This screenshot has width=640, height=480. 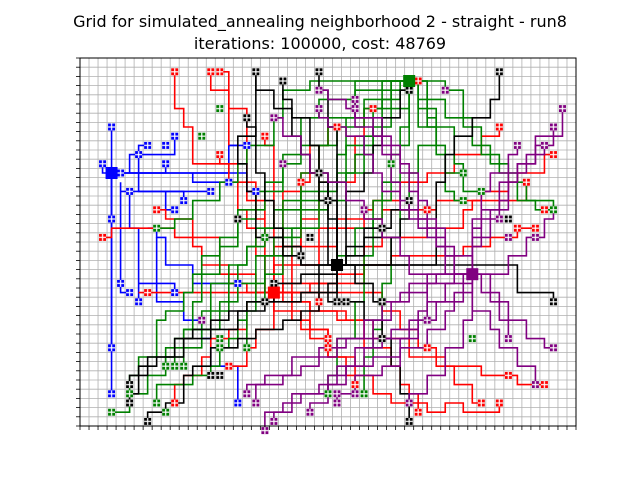 What do you see at coordinates (273, 292) in the screenshot?
I see `red-hub` at bounding box center [273, 292].